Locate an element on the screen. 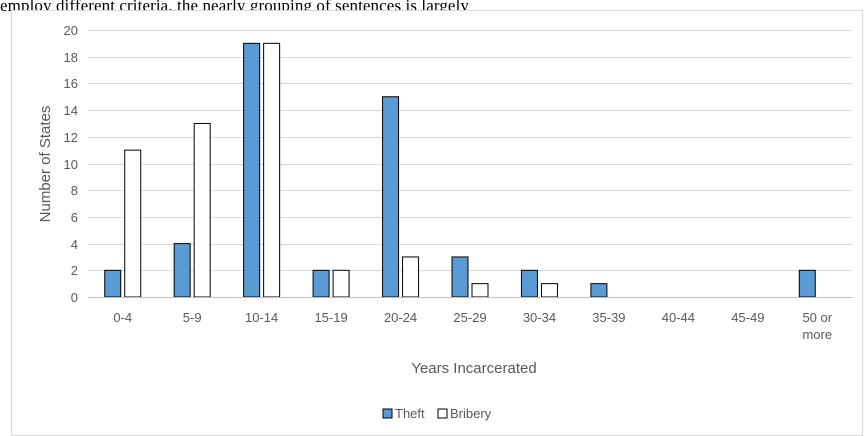 This screenshot has height=436, width=864. legend-swatch-theft is located at coordinates (387, 413).